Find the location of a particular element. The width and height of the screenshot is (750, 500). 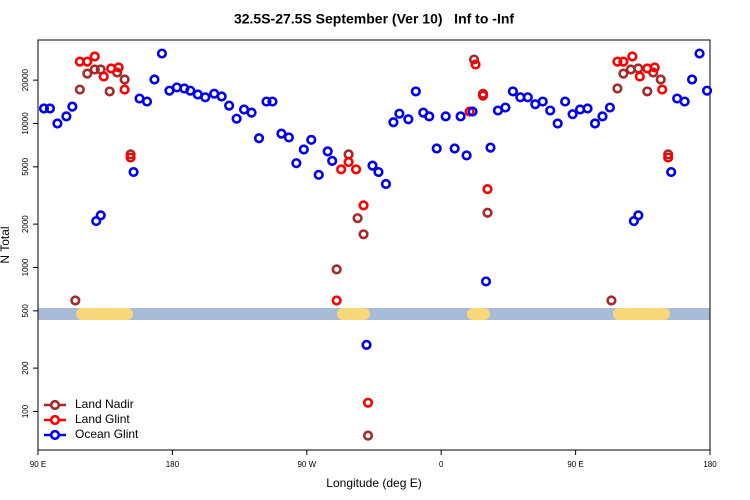

legend-label: Land Glint is located at coordinates (102, 419).